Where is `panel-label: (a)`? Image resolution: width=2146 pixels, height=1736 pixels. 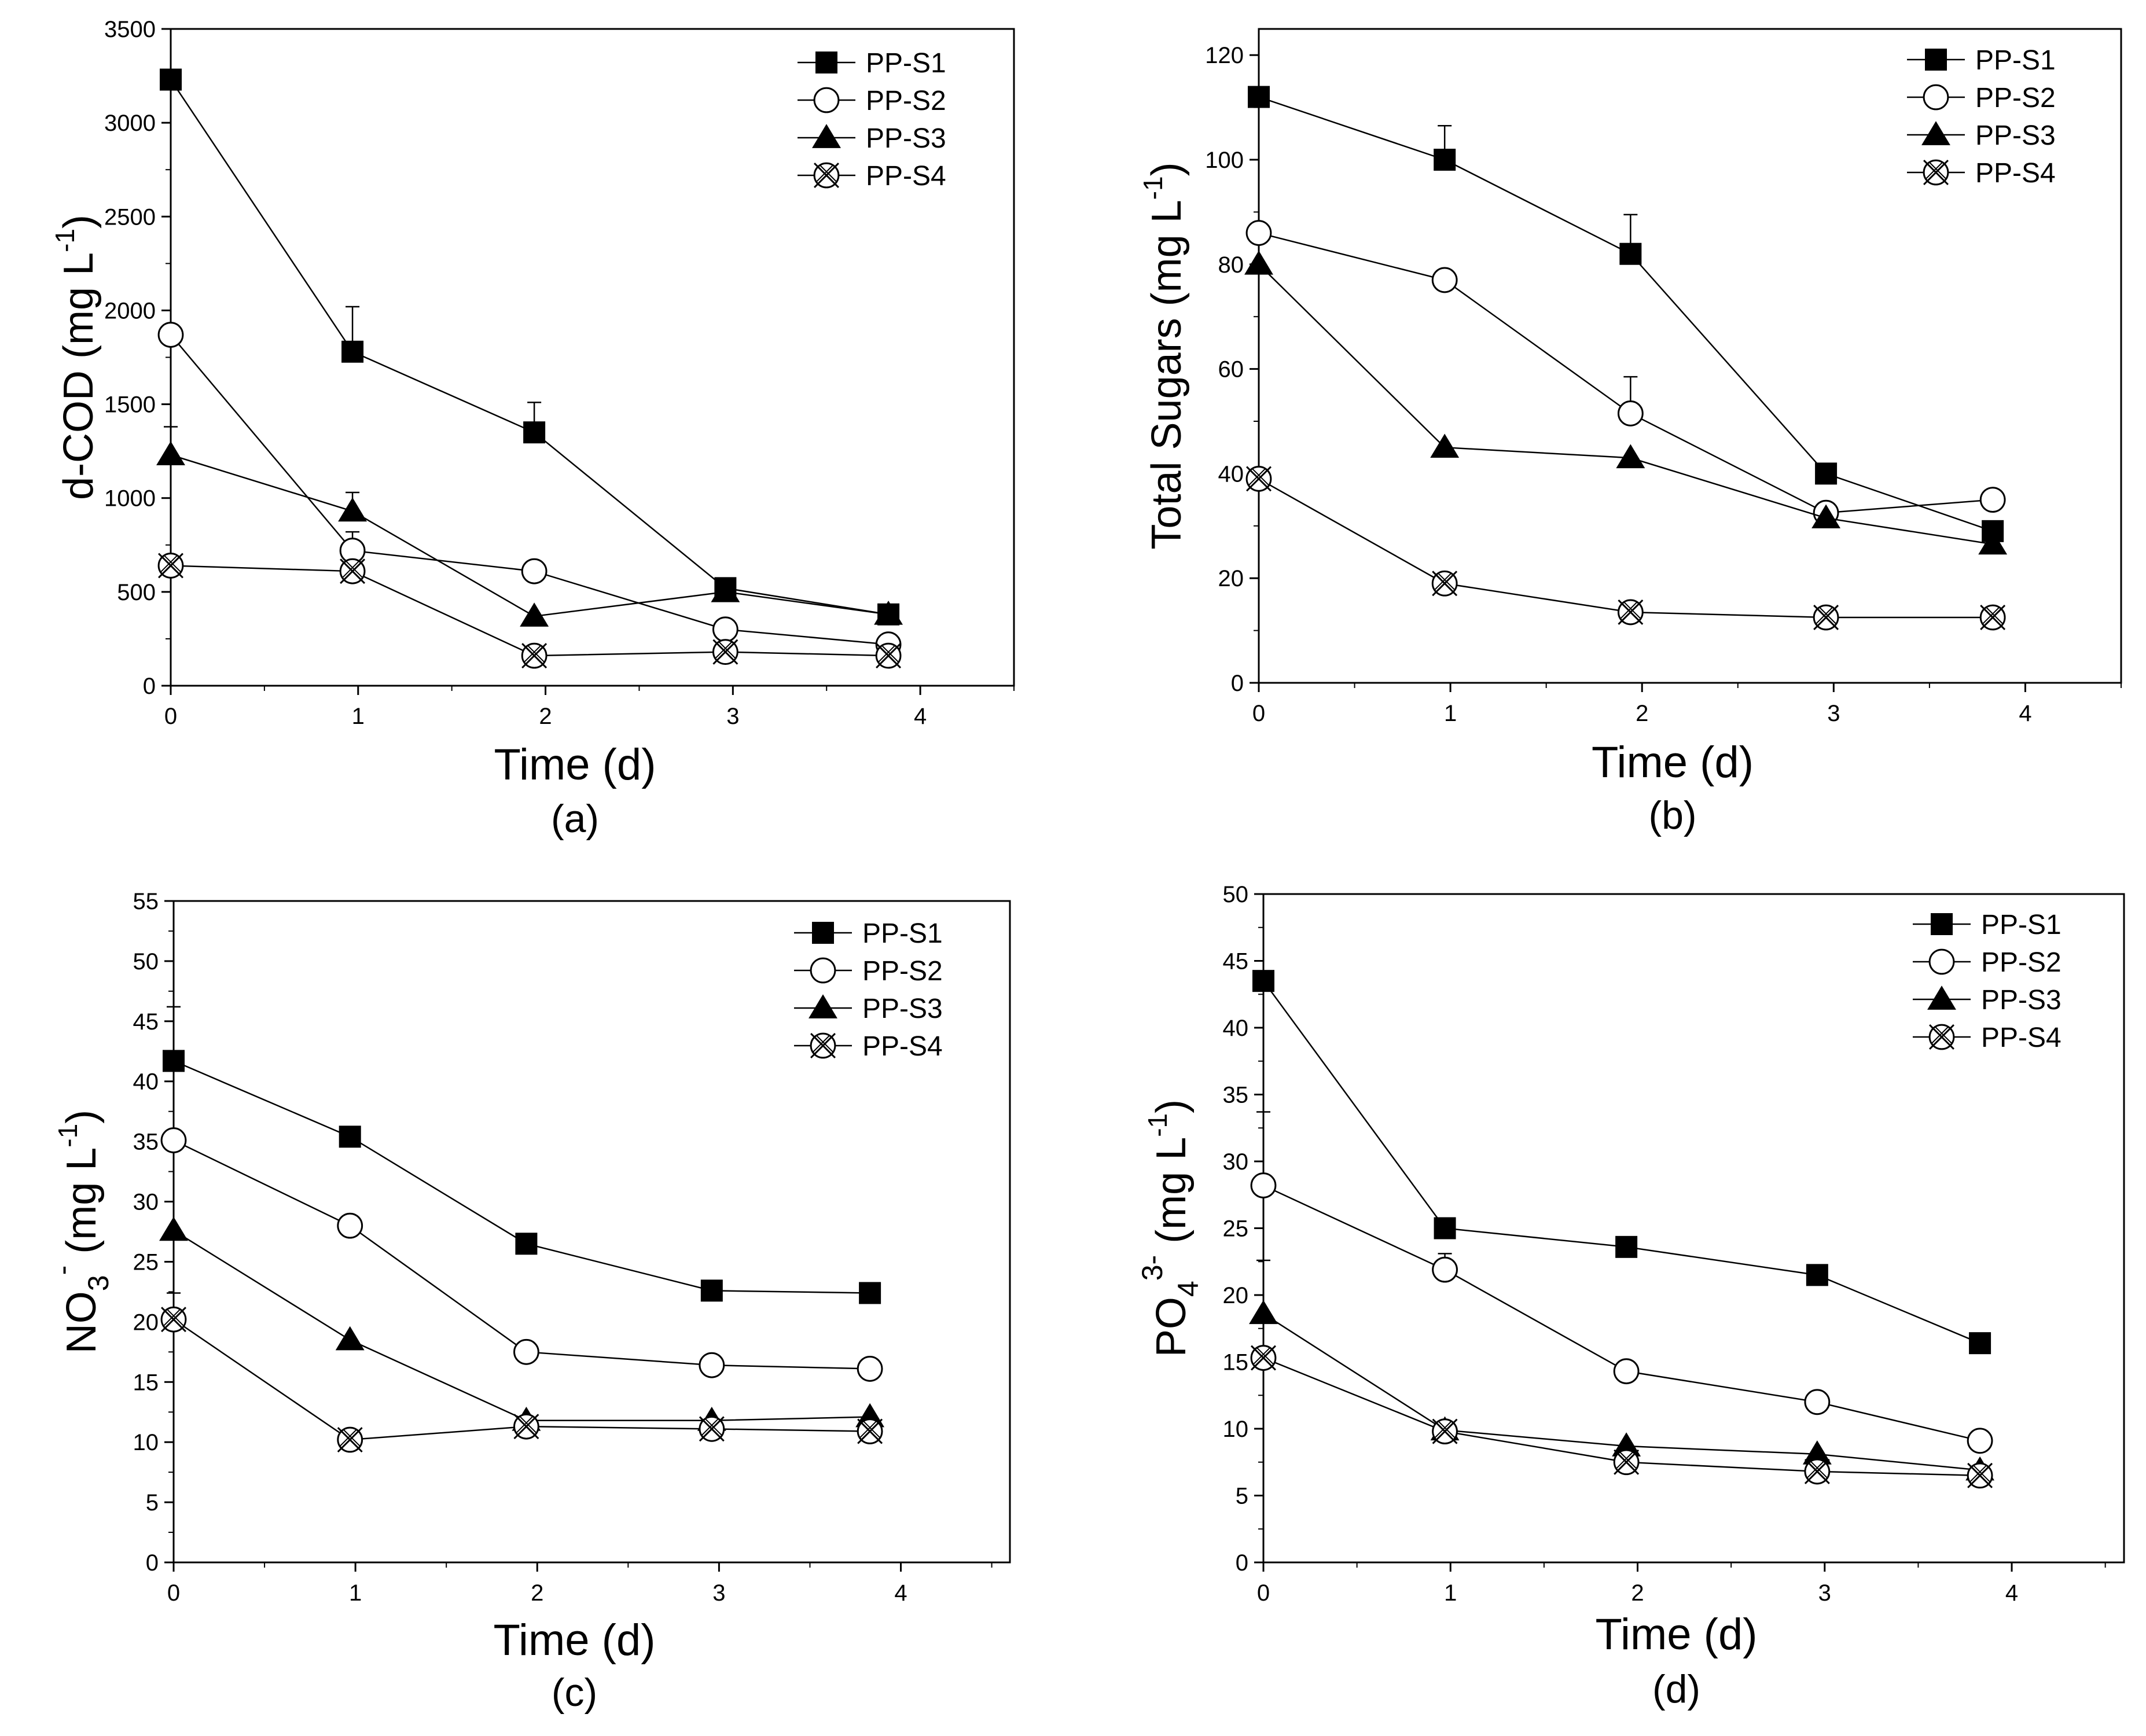 panel-label: (a) is located at coordinates (575, 819).